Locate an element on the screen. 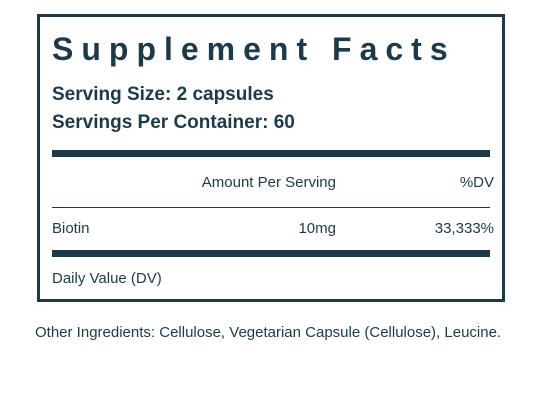  thin-divider is located at coordinates (271, 207).